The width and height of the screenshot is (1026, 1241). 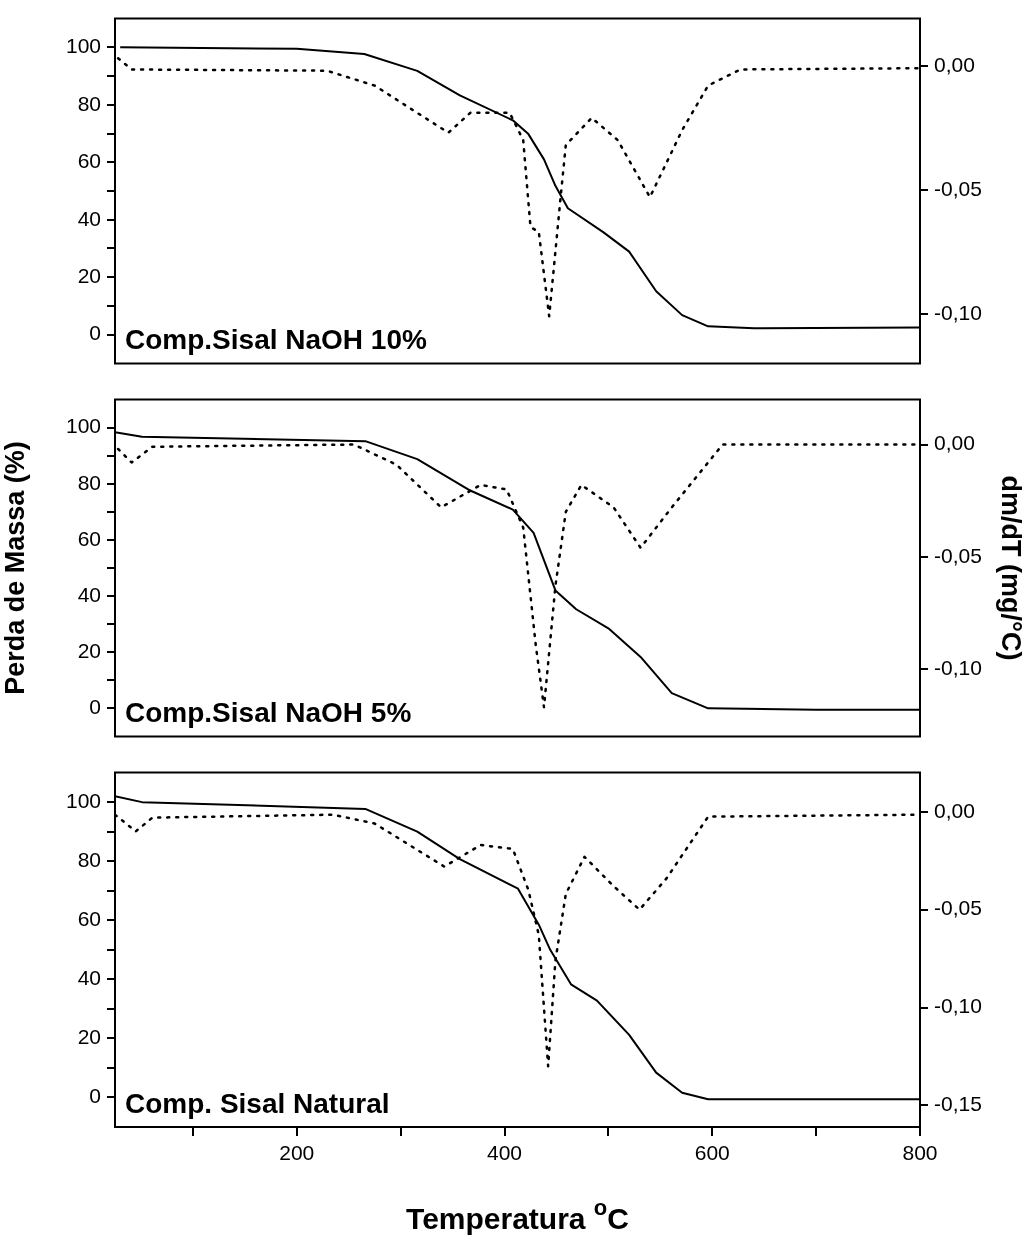 I want to click on annotation: Comp.Sisal NaOH 5%, so click(x=268, y=713).